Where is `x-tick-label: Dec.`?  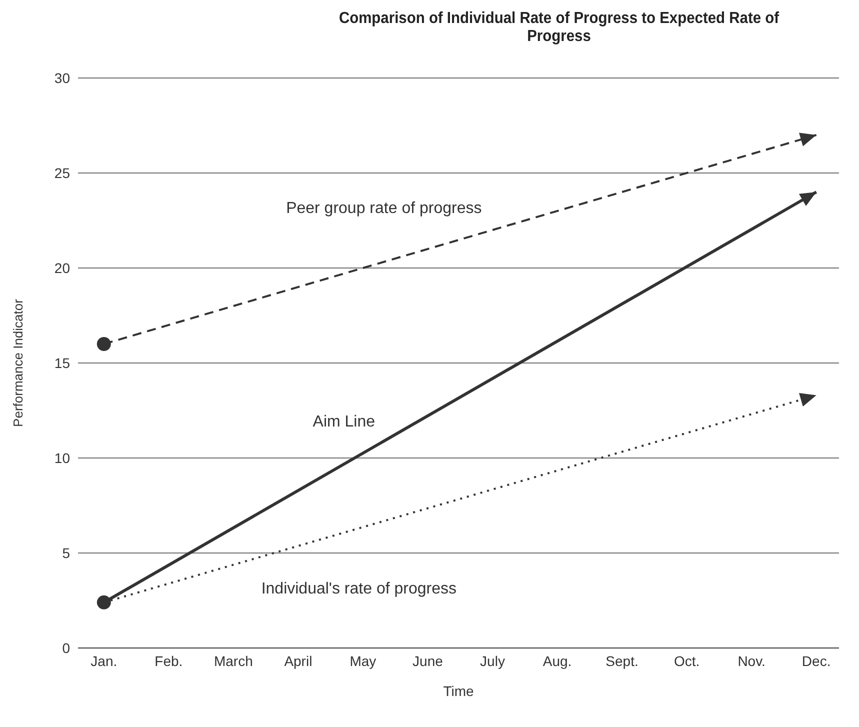 x-tick-label: Dec. is located at coordinates (816, 660).